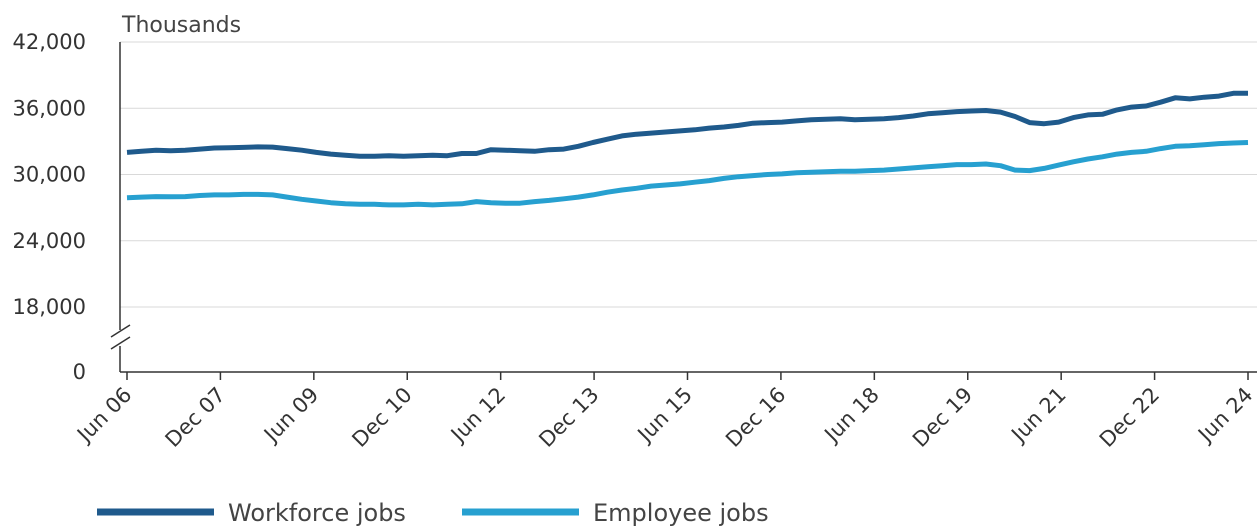 Image resolution: width=1257 pixels, height=528 pixels. I want to click on legend-label: Employee jobs, so click(681, 513).